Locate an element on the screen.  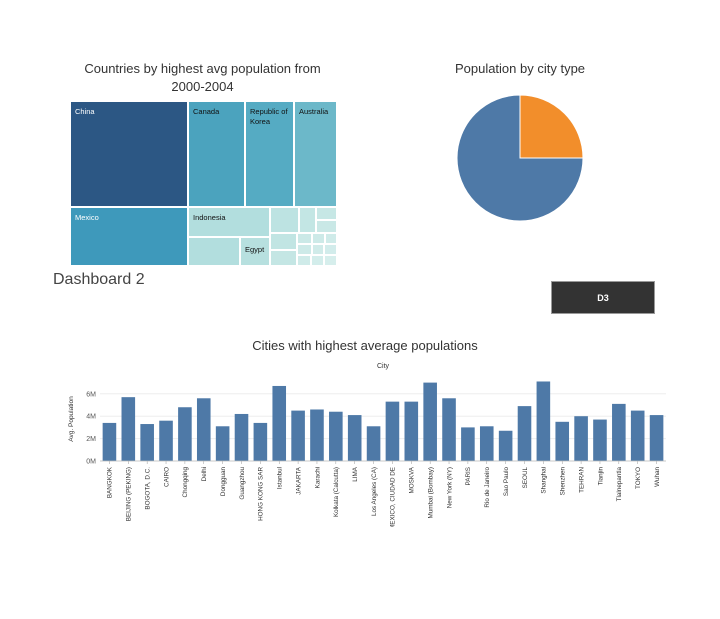
x-tick-label: BEIJING (PEKING) is located at coordinates (129, 494).